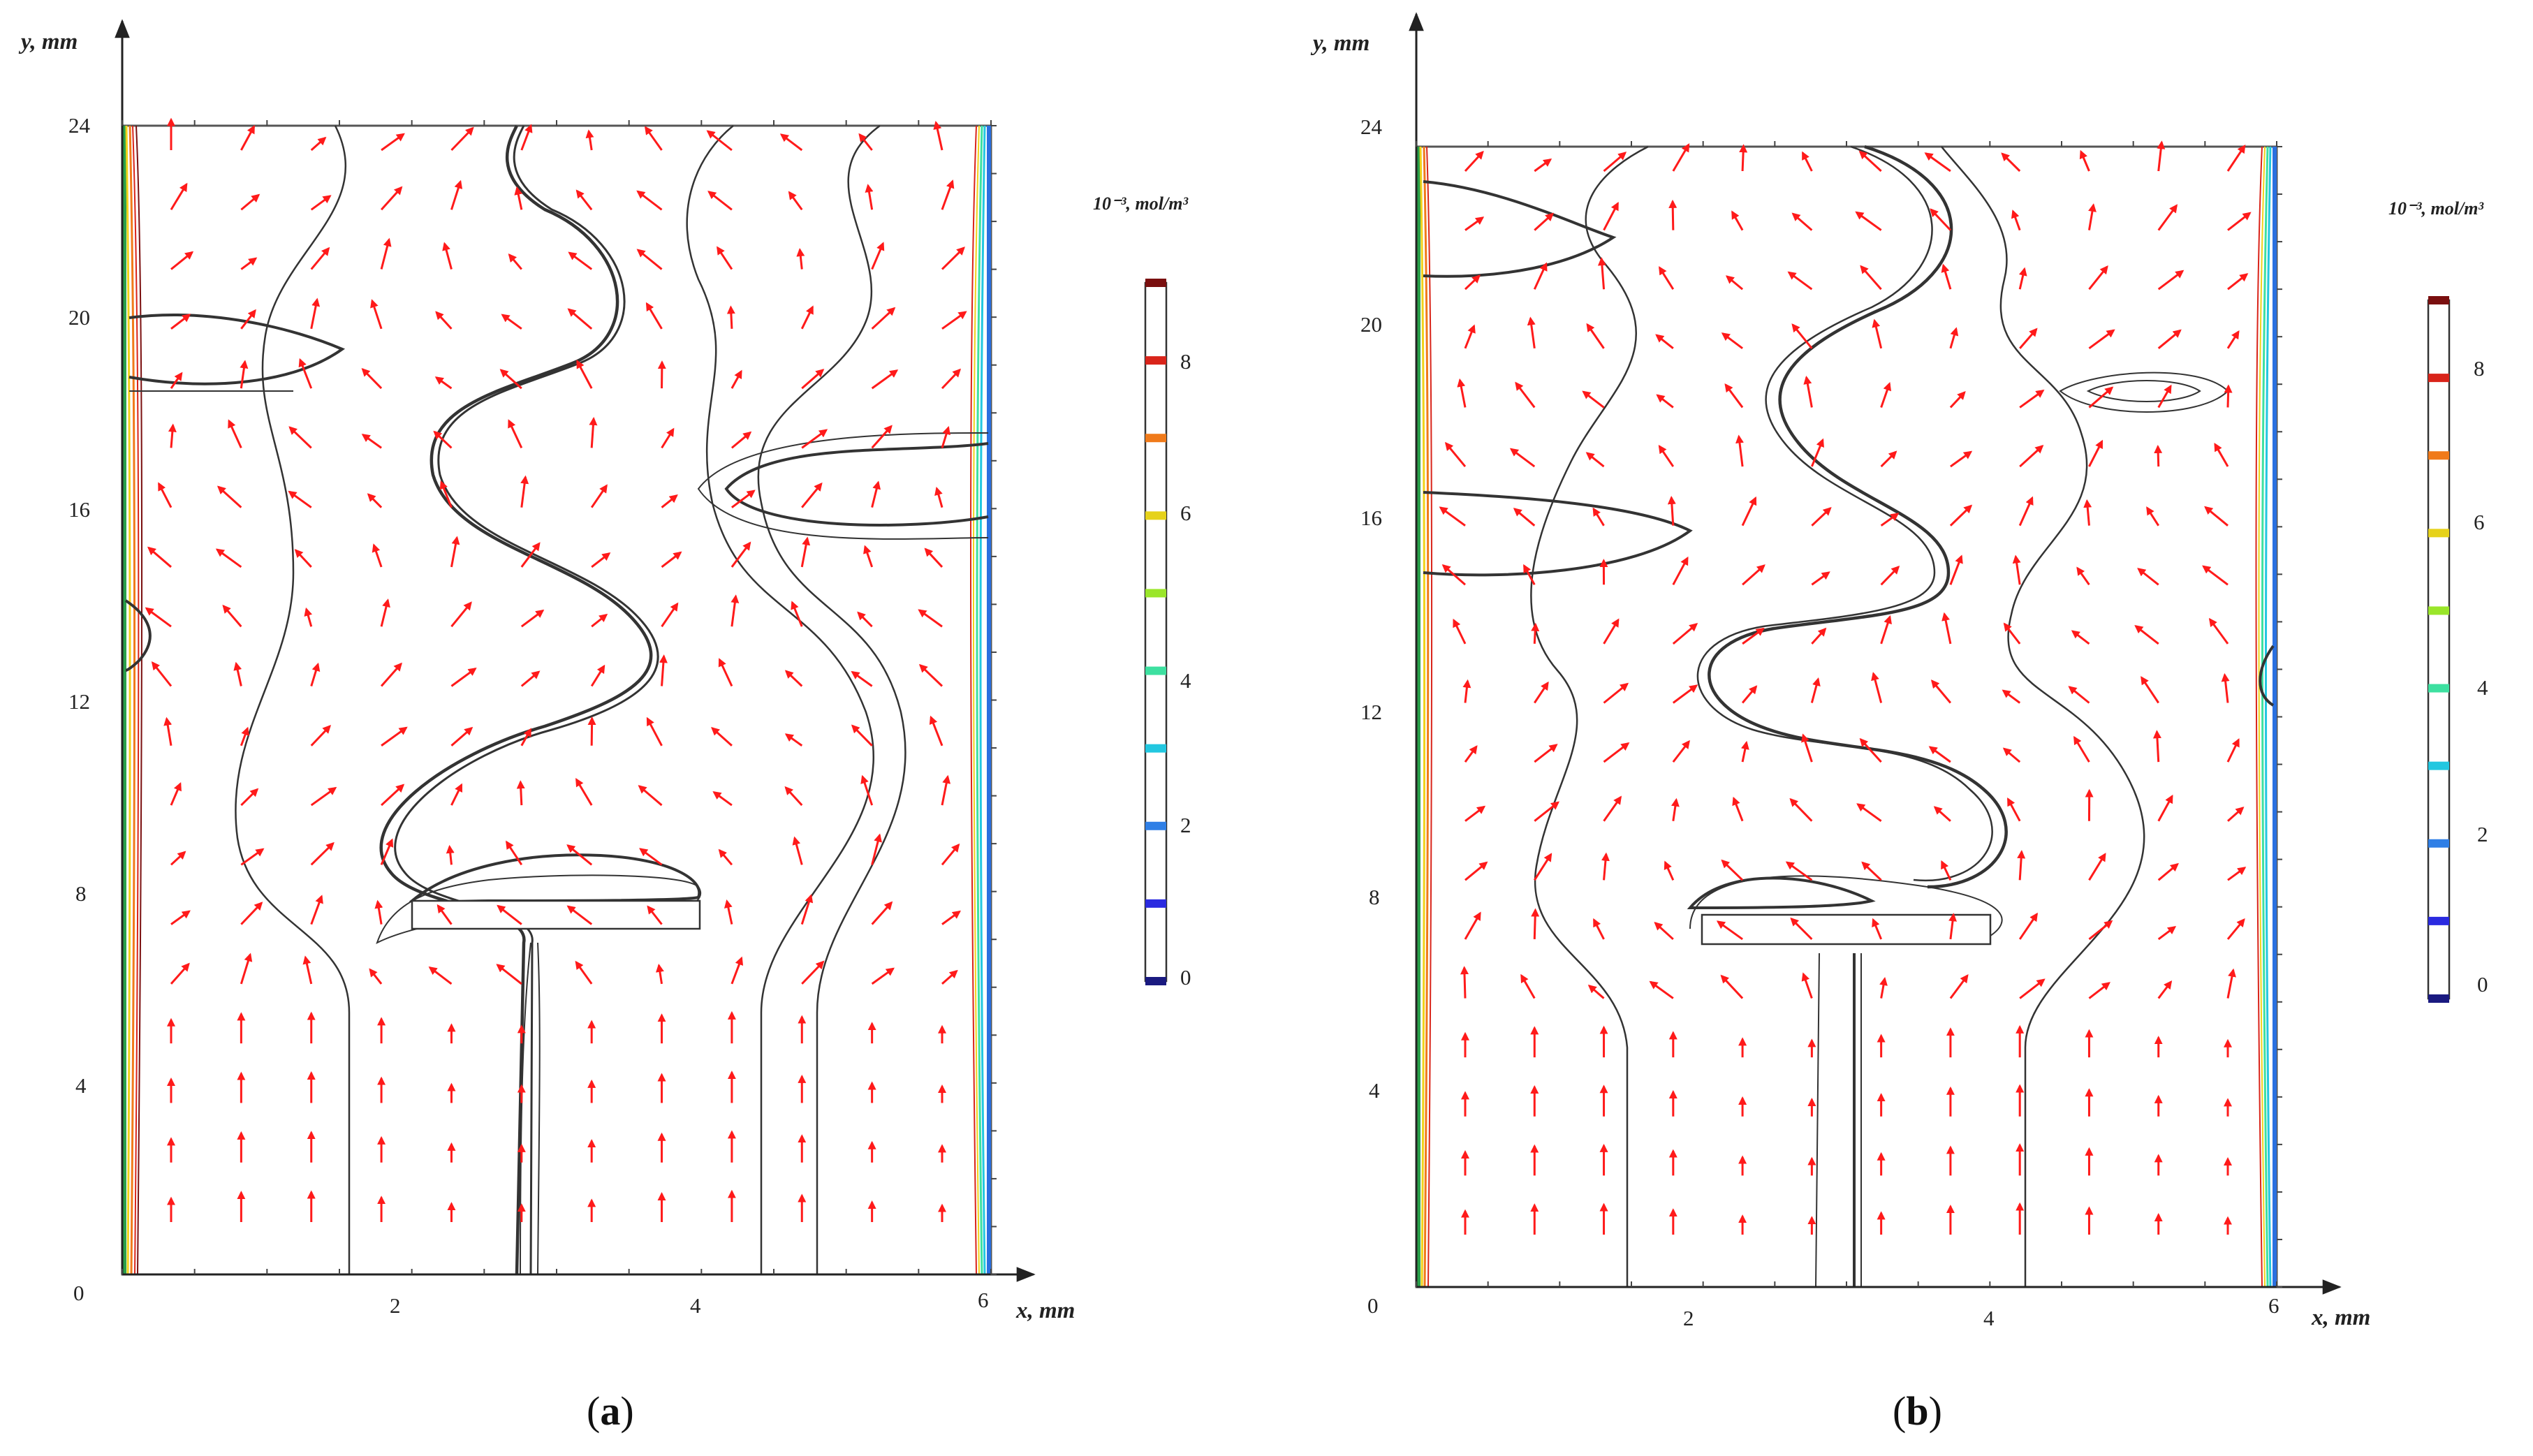  I want to click on x-tick-4: 4, so click(695, 1305).